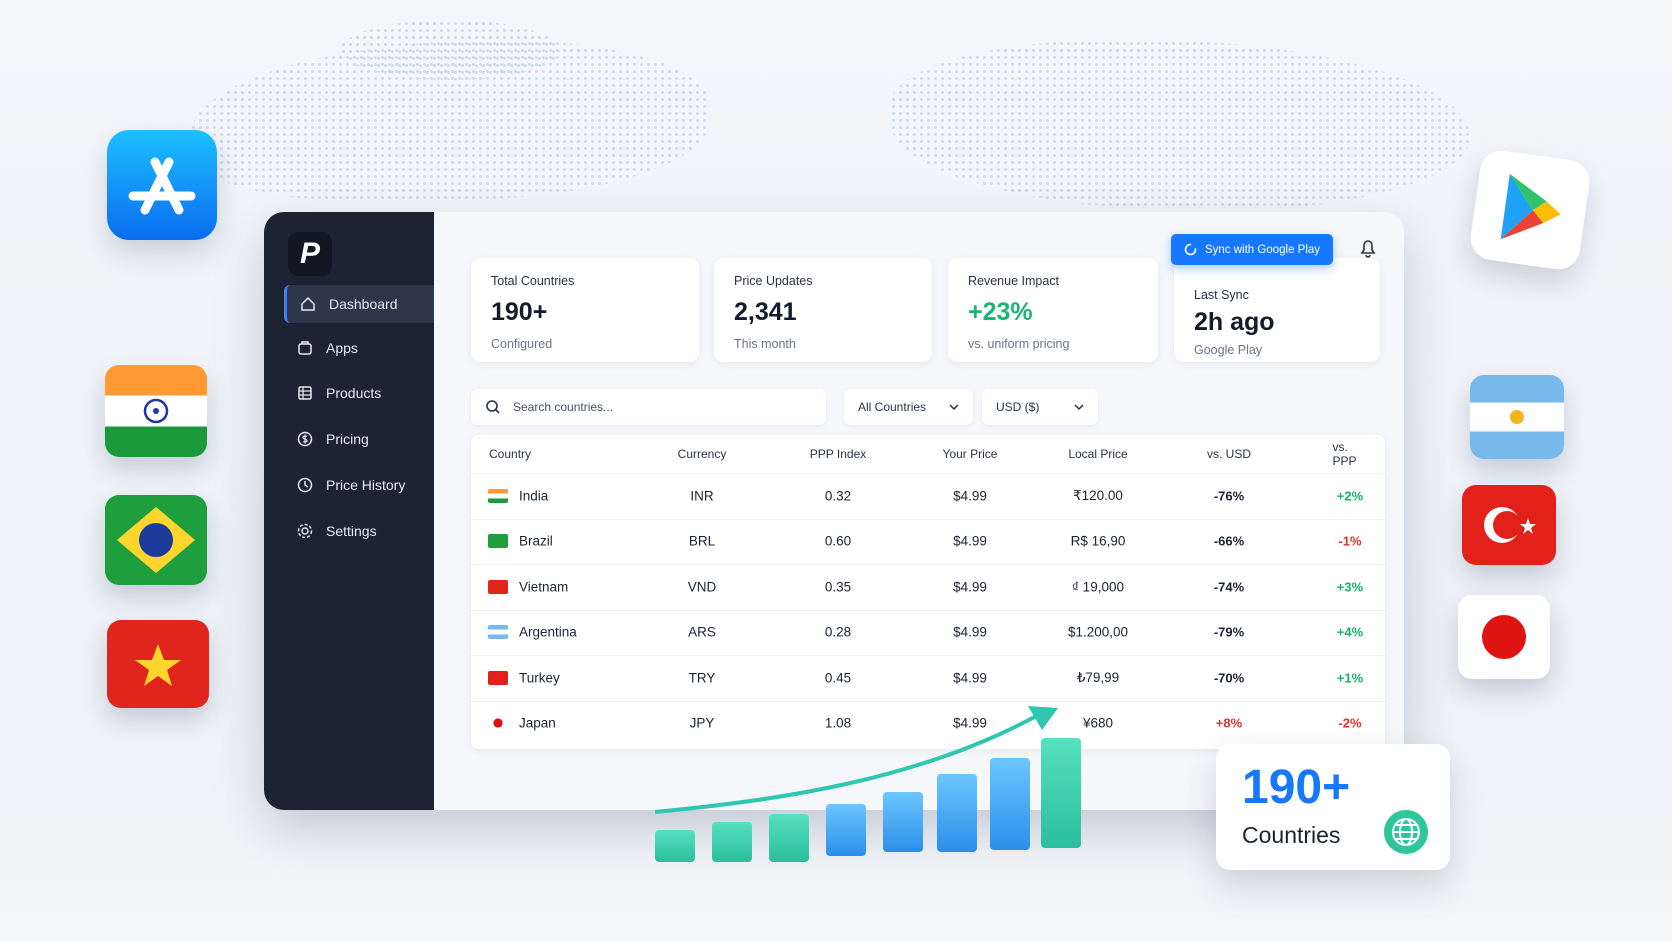 Image resolution: width=1672 pixels, height=941 pixels. What do you see at coordinates (1098, 541) in the screenshot?
I see `table-cell: R$ 16,90` at bounding box center [1098, 541].